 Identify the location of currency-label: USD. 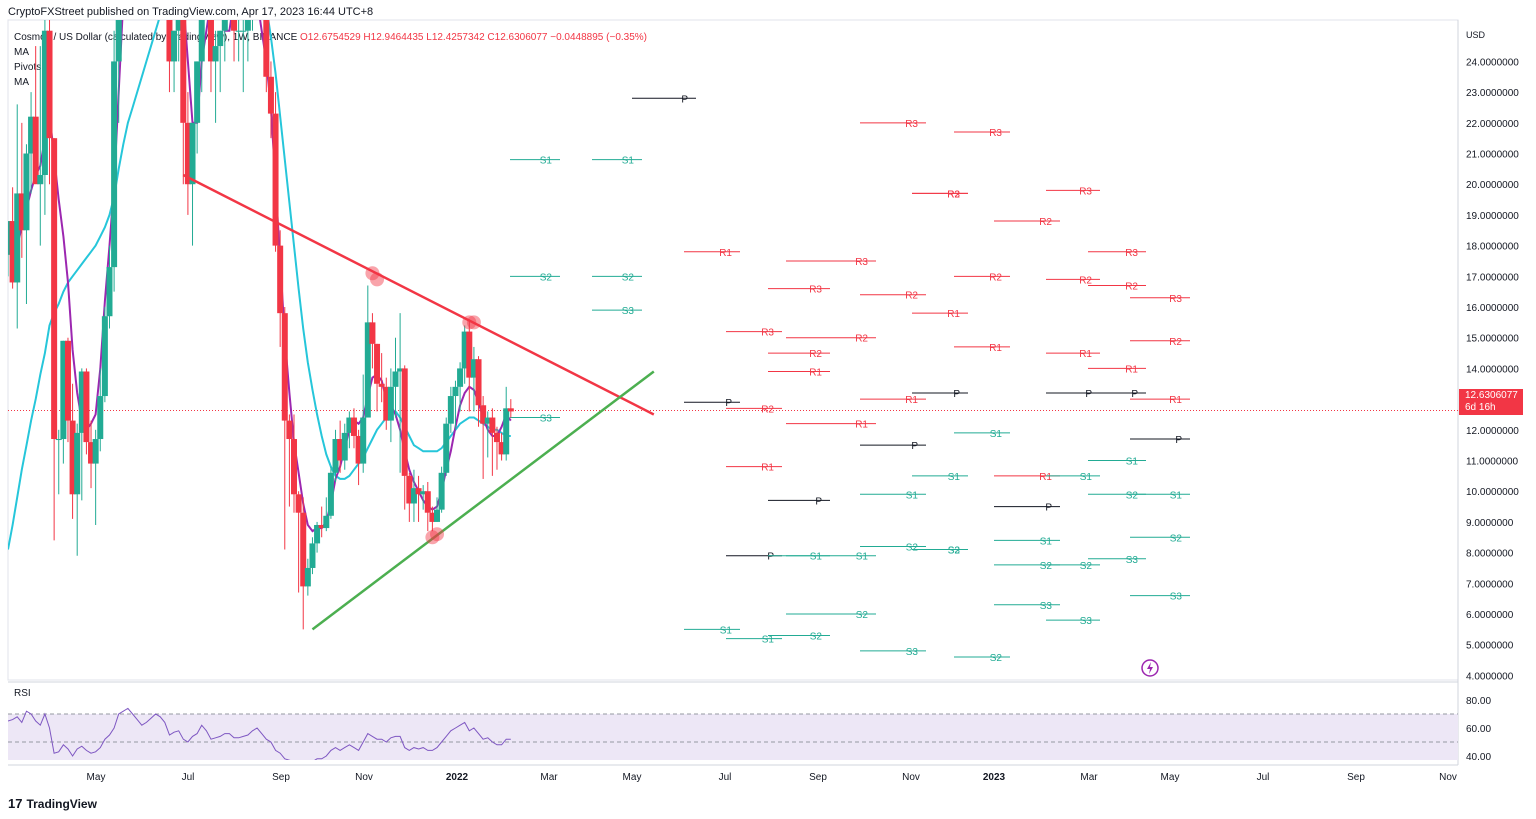
(1476, 35).